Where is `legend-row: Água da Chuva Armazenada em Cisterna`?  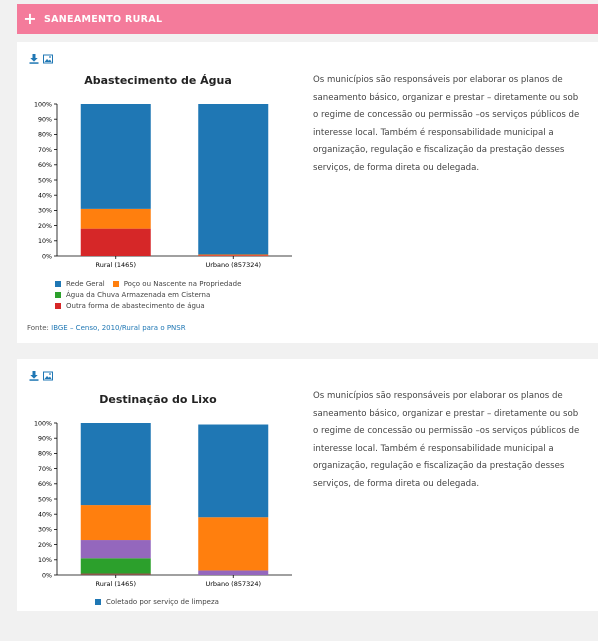
legend-row: Água da Chuva Armazenada em Cisterna is located at coordinates (152, 295).